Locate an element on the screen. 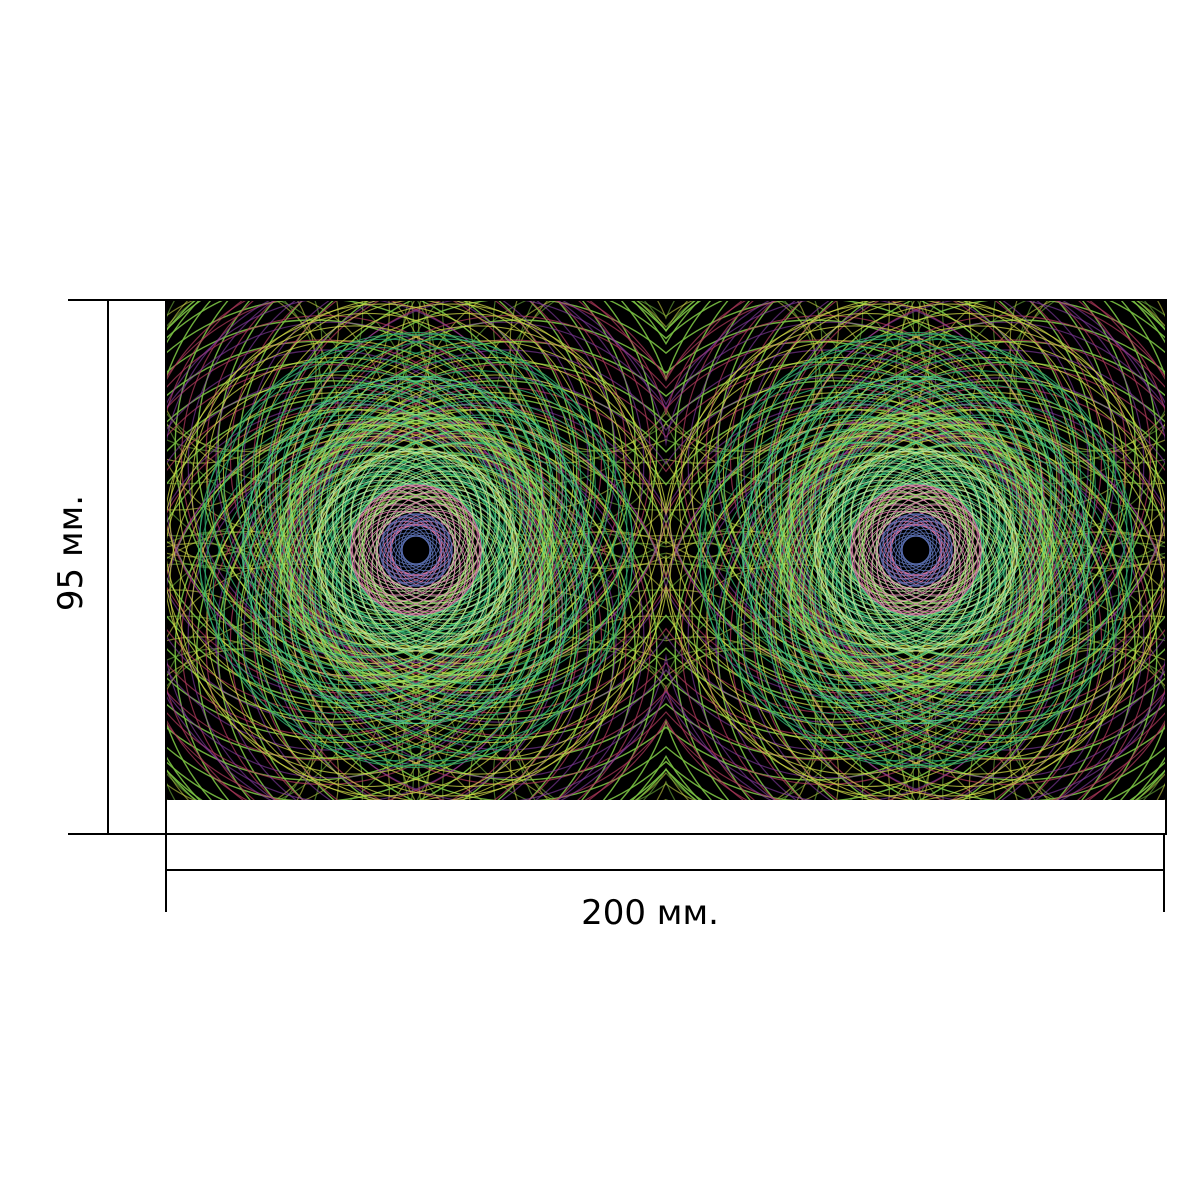  width-dimension is located at coordinates (665, 873).